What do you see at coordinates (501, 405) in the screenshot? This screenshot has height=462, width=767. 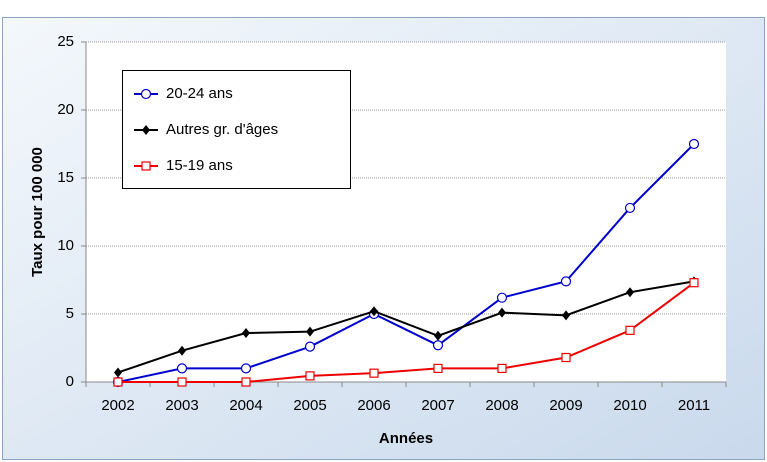 I see `x-tick-label: 2008` at bounding box center [501, 405].